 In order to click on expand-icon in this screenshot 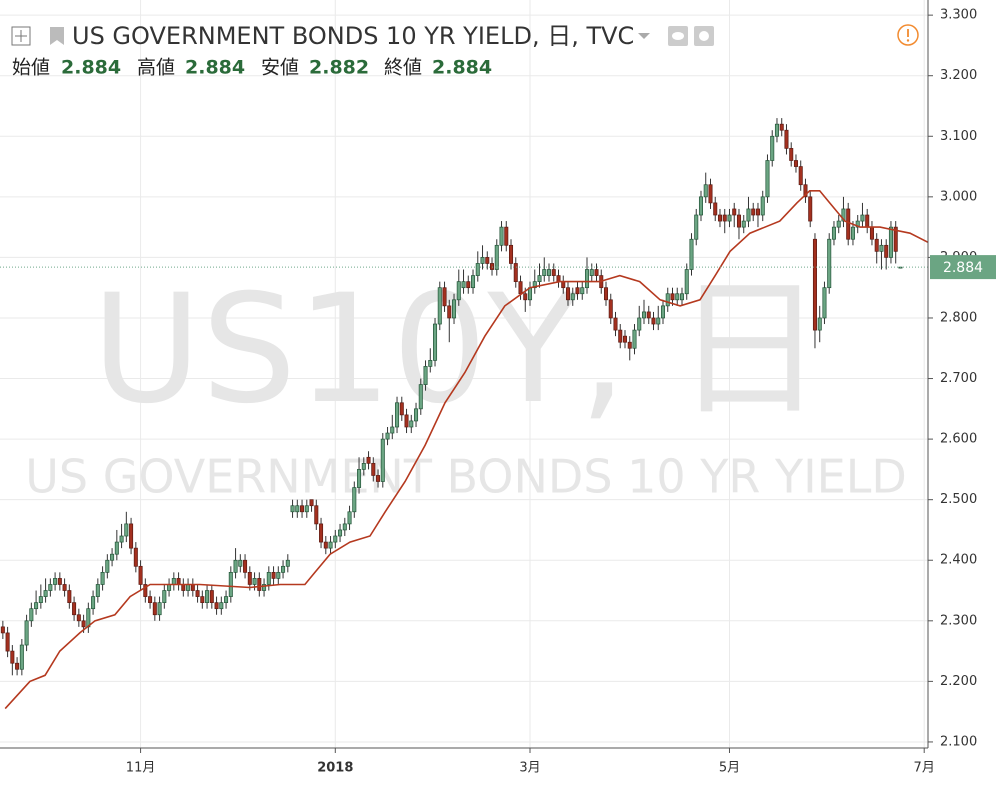, I will do `click(21, 36)`.